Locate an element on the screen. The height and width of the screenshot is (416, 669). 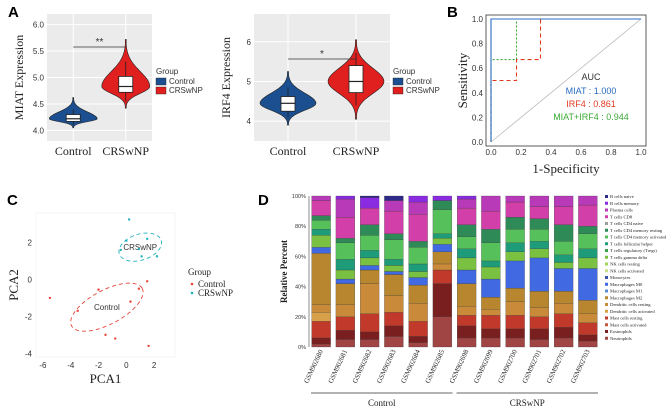
bar-ytick-label: 40% is located at coordinates (300, 288).